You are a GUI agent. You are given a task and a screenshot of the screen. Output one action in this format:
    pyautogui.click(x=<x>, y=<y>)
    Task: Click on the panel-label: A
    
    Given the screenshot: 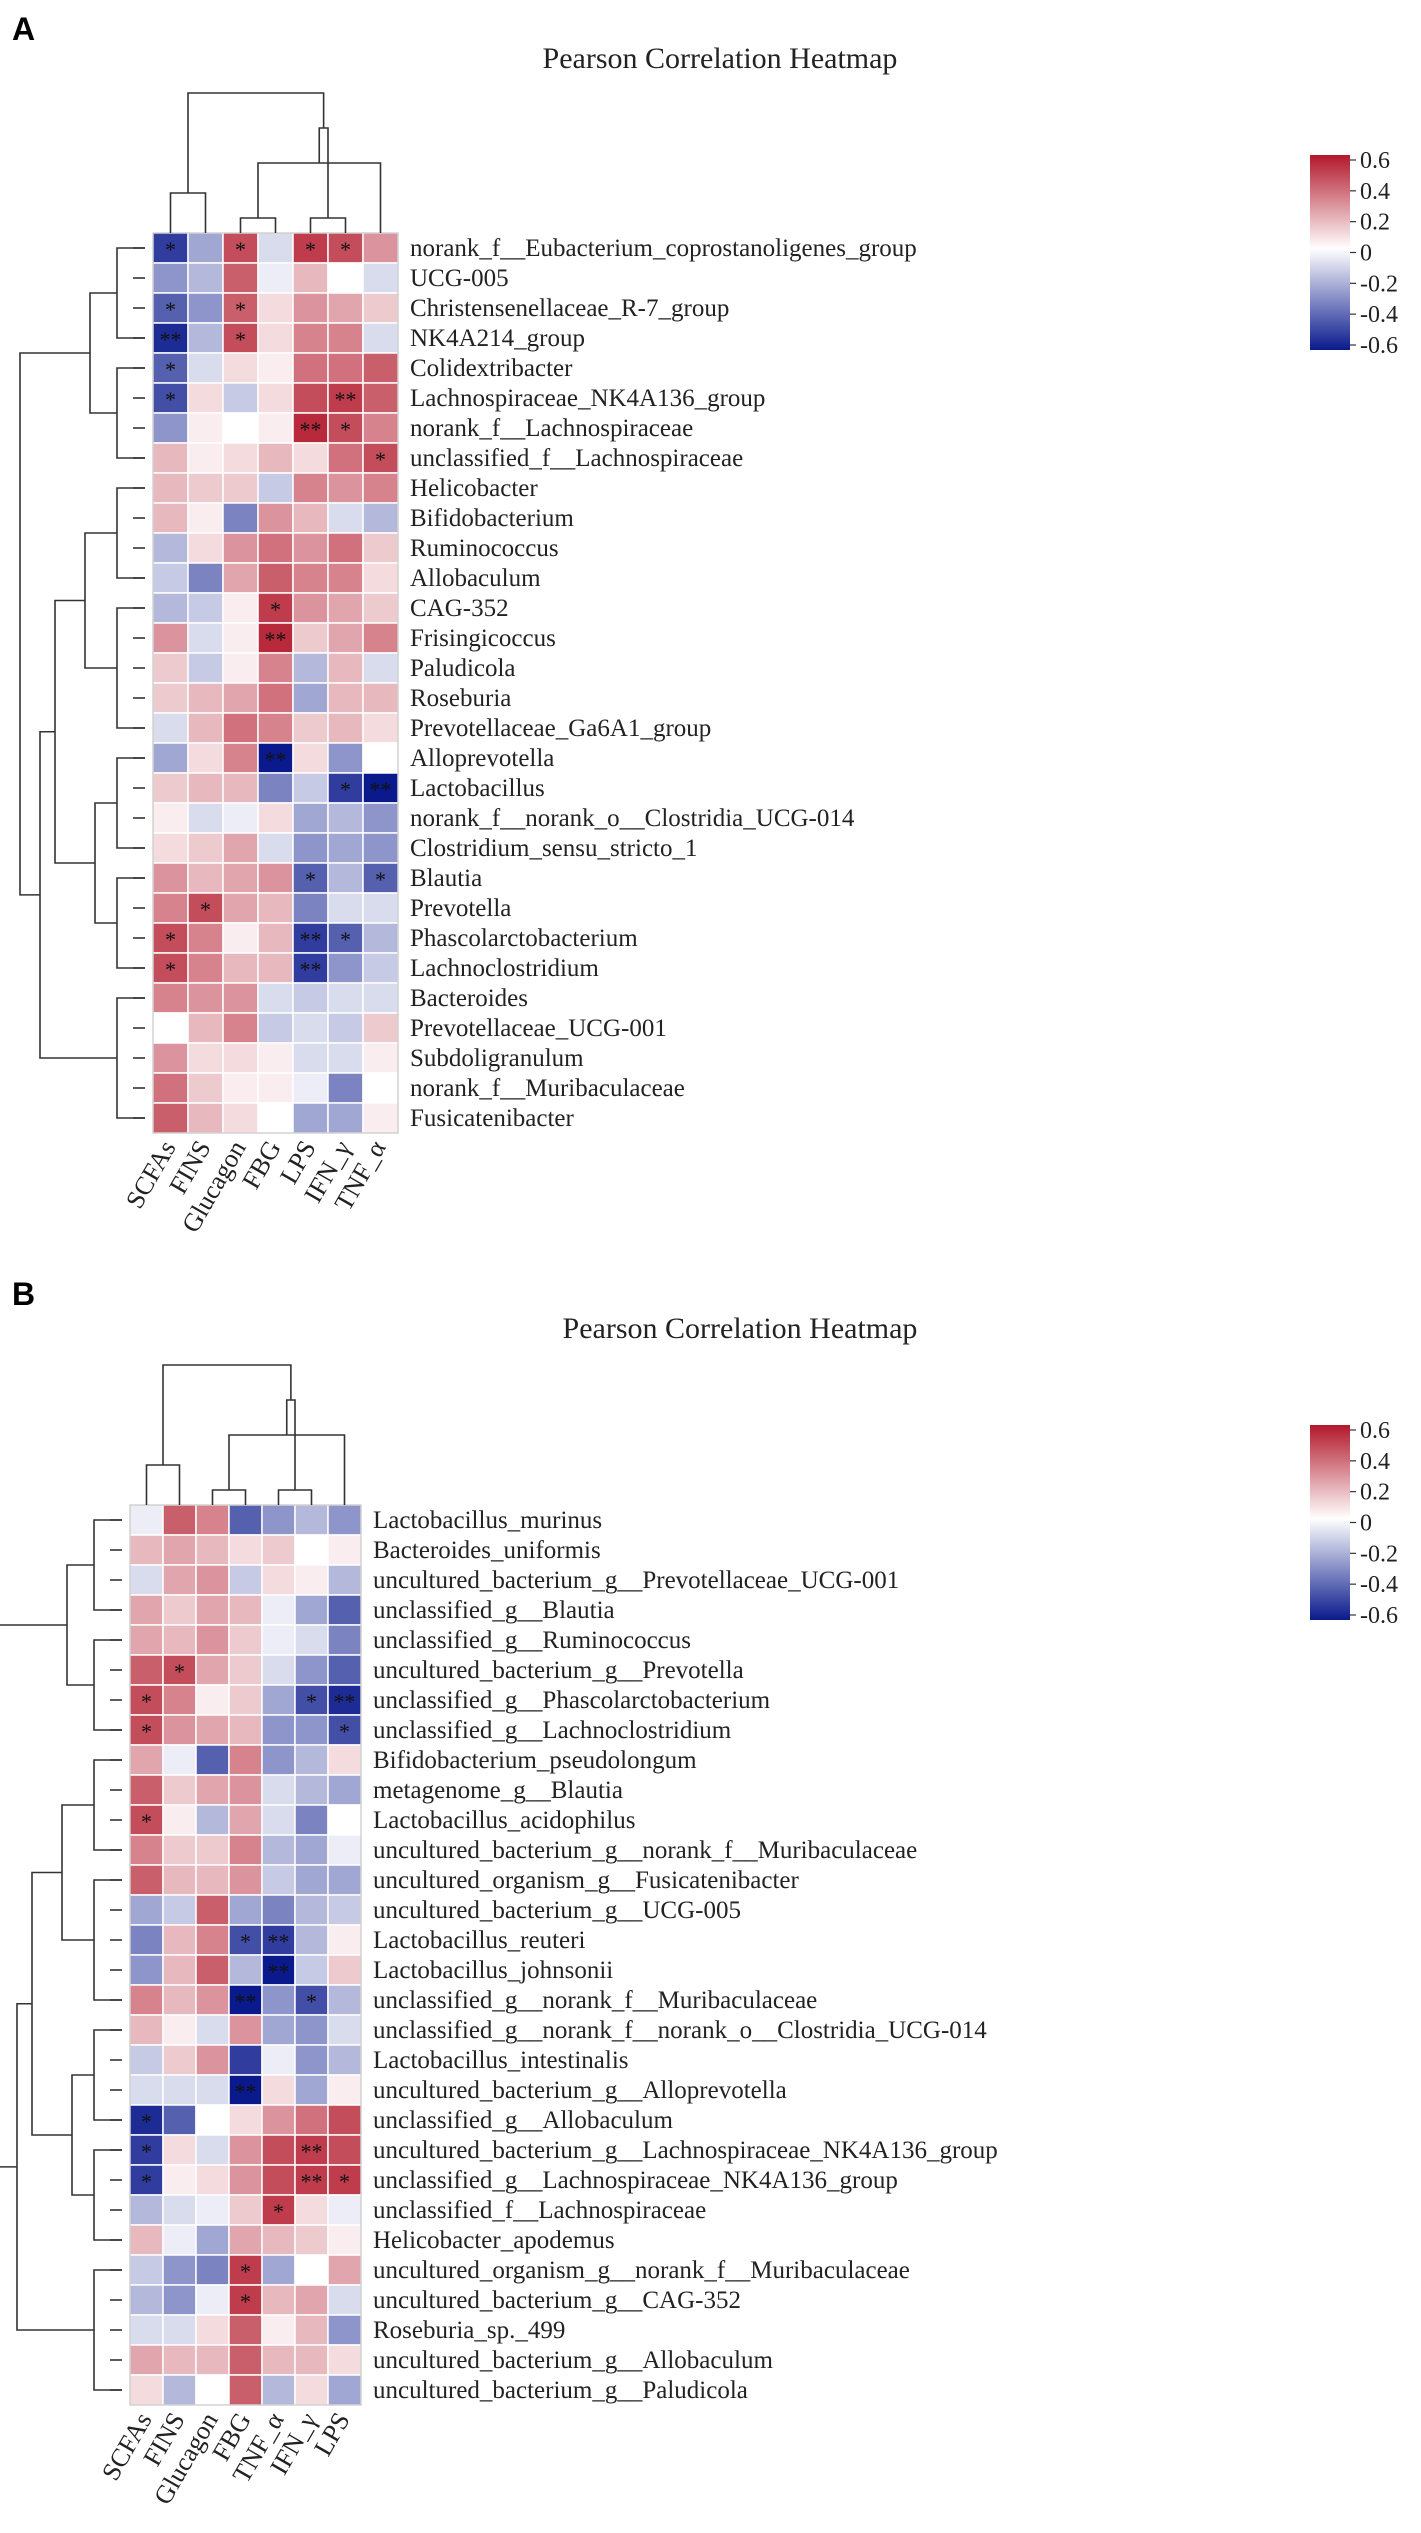 What is the action you would take?
    pyautogui.click(x=23, y=29)
    